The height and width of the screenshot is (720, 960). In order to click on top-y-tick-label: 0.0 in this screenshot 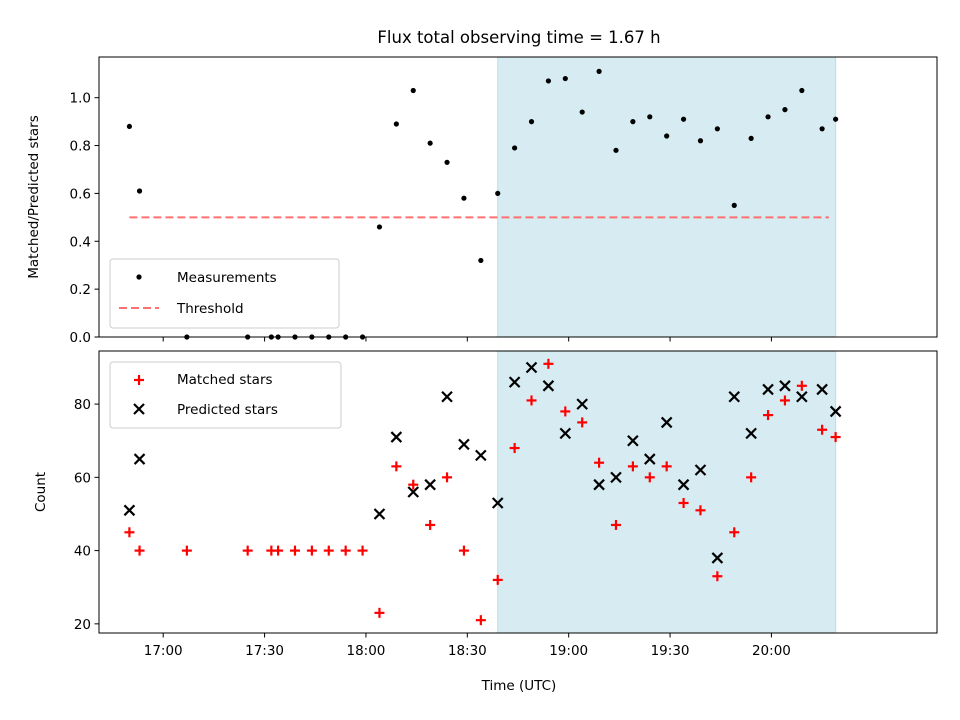, I will do `click(80, 338)`.